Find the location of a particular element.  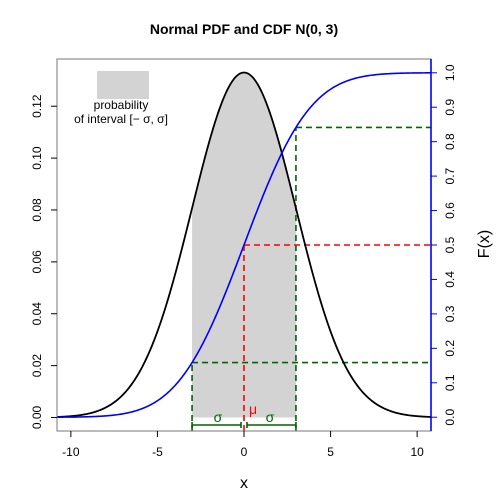

y-right-tick-label: 0.5 is located at coordinates (450, 244).